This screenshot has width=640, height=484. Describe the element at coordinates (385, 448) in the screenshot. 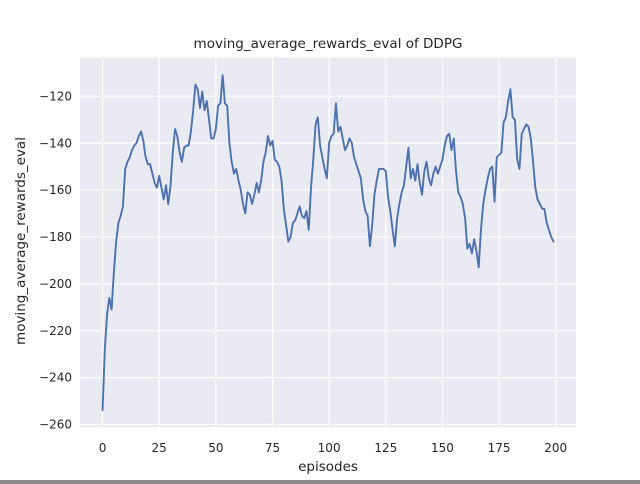

I see `x-tick-label: 125` at that location.